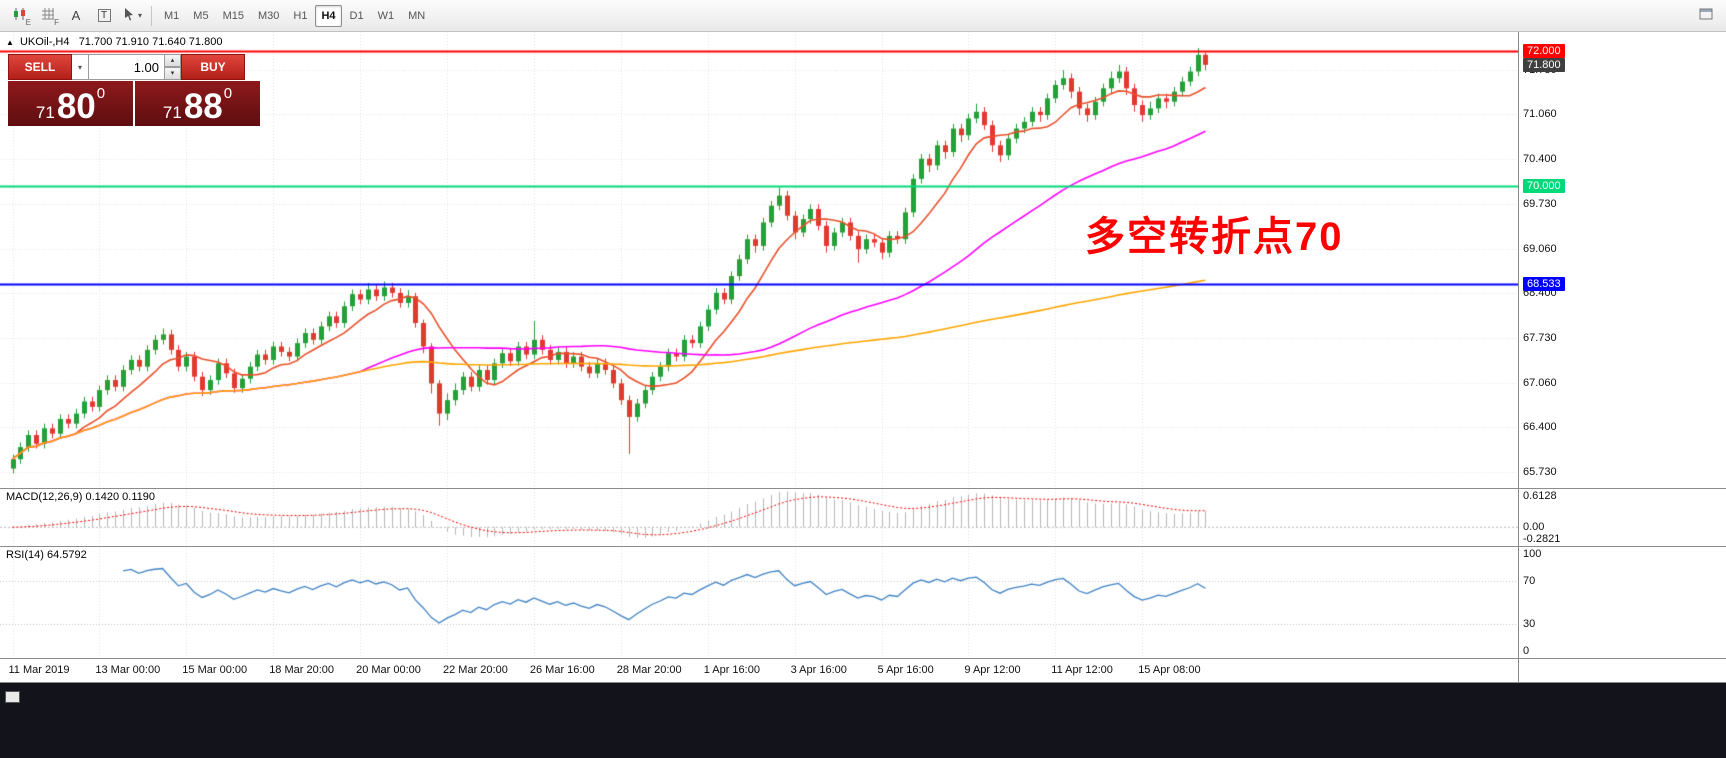 The height and width of the screenshot is (758, 1726). I want to click on timeframe-h4: H4, so click(328, 15).